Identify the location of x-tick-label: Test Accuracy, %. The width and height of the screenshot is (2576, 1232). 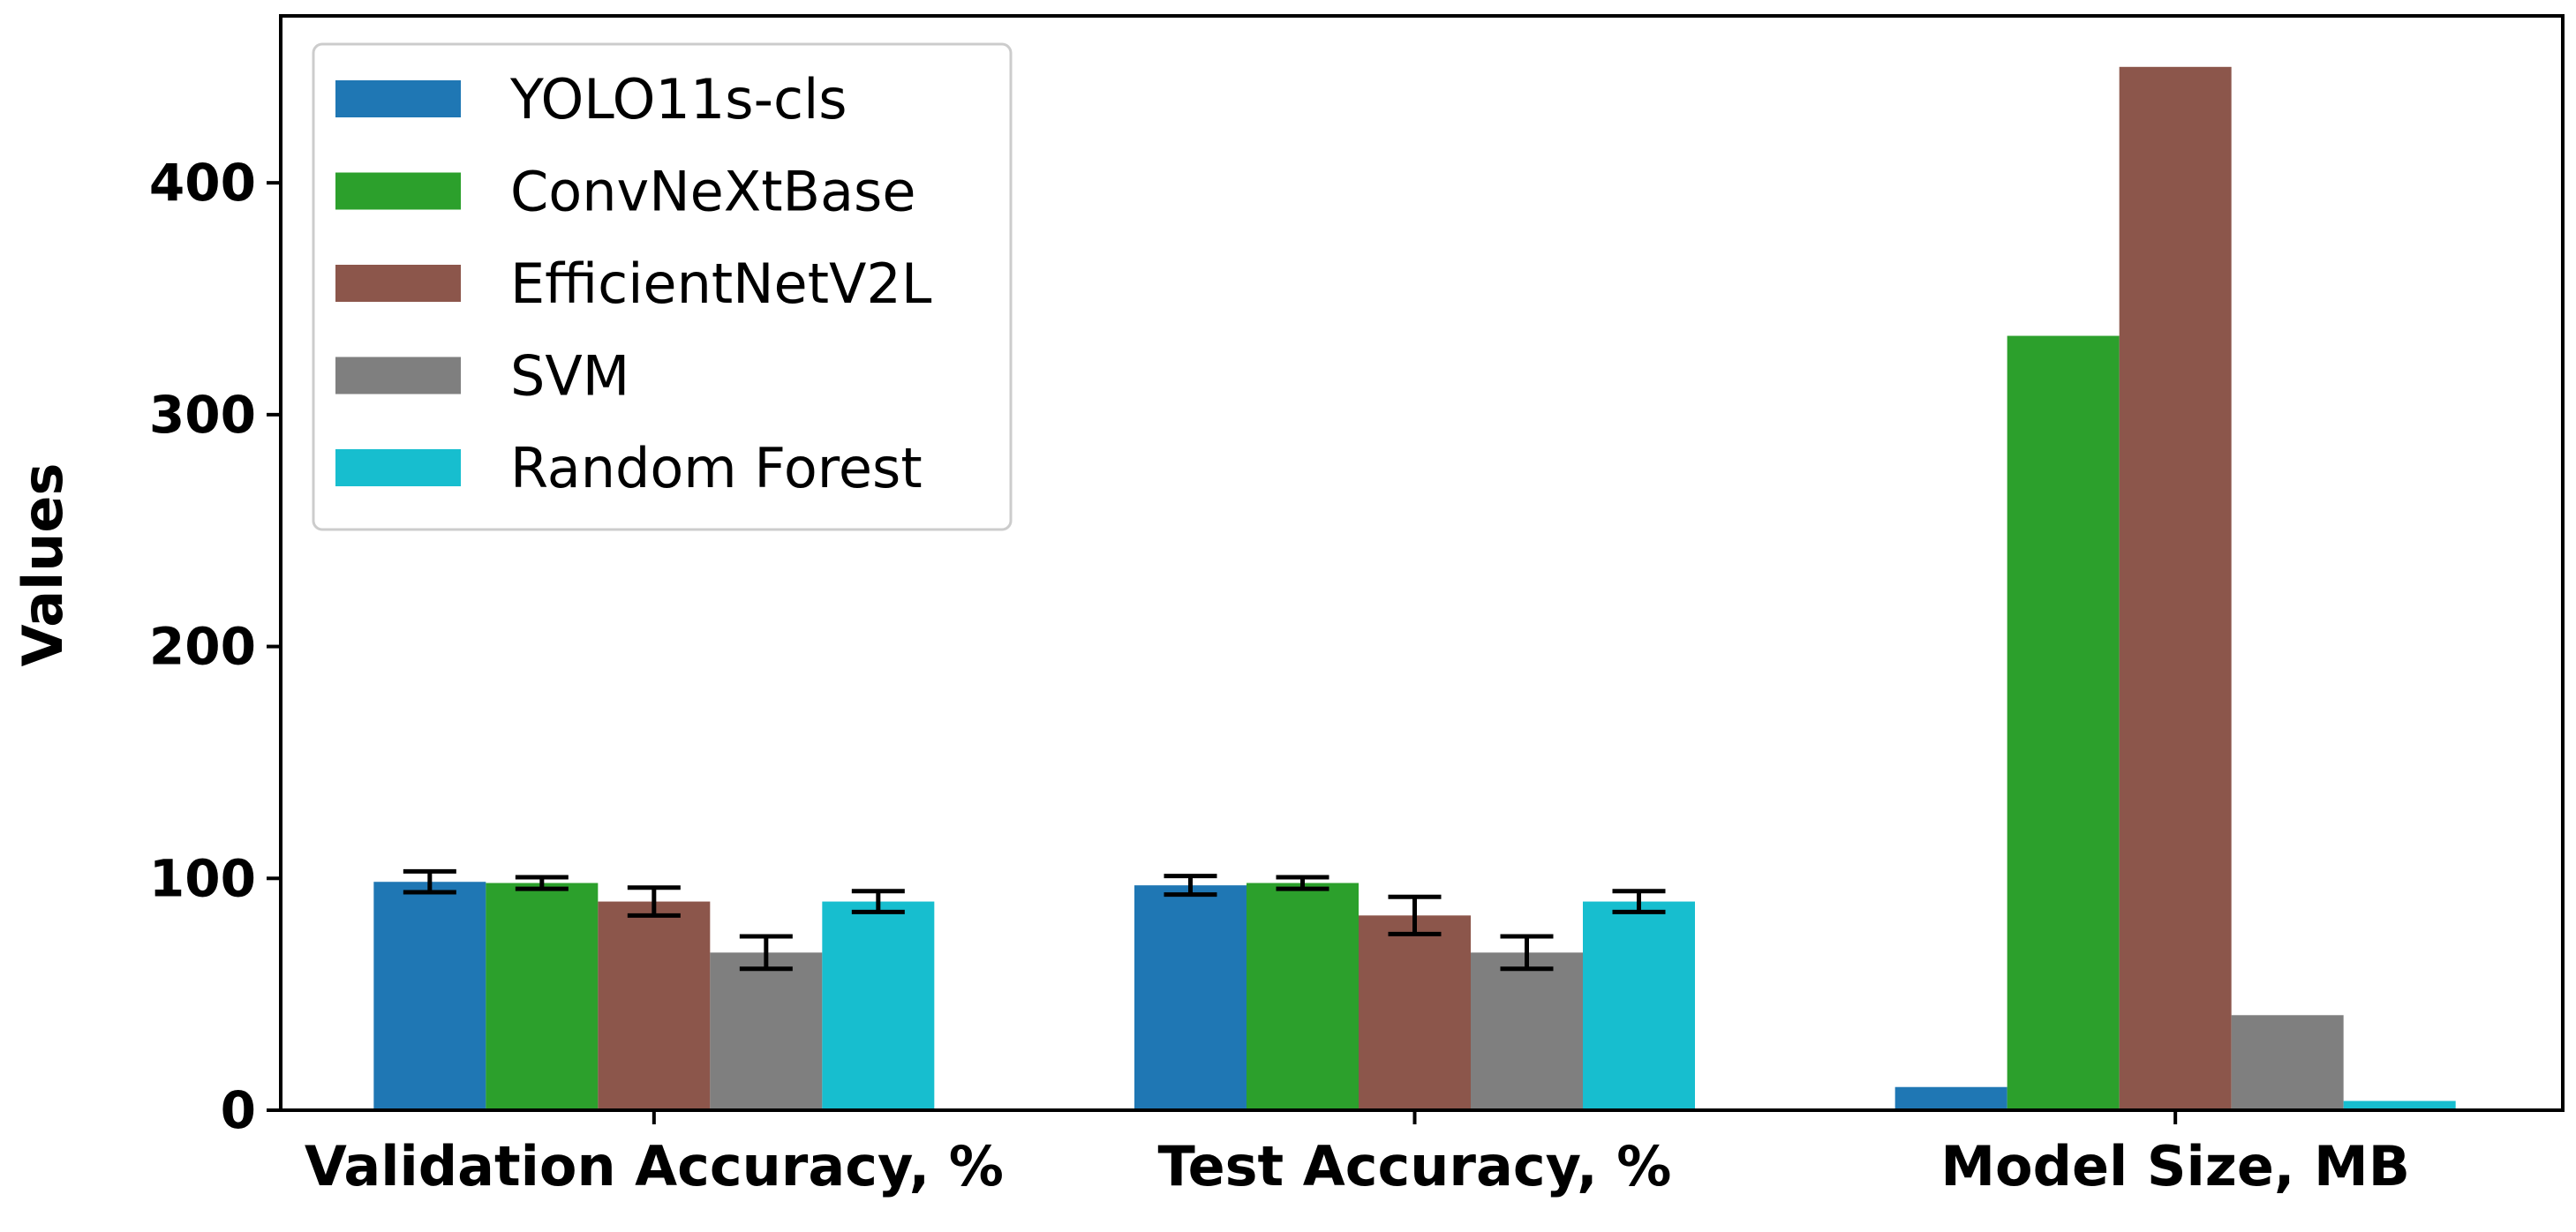
(1415, 1166).